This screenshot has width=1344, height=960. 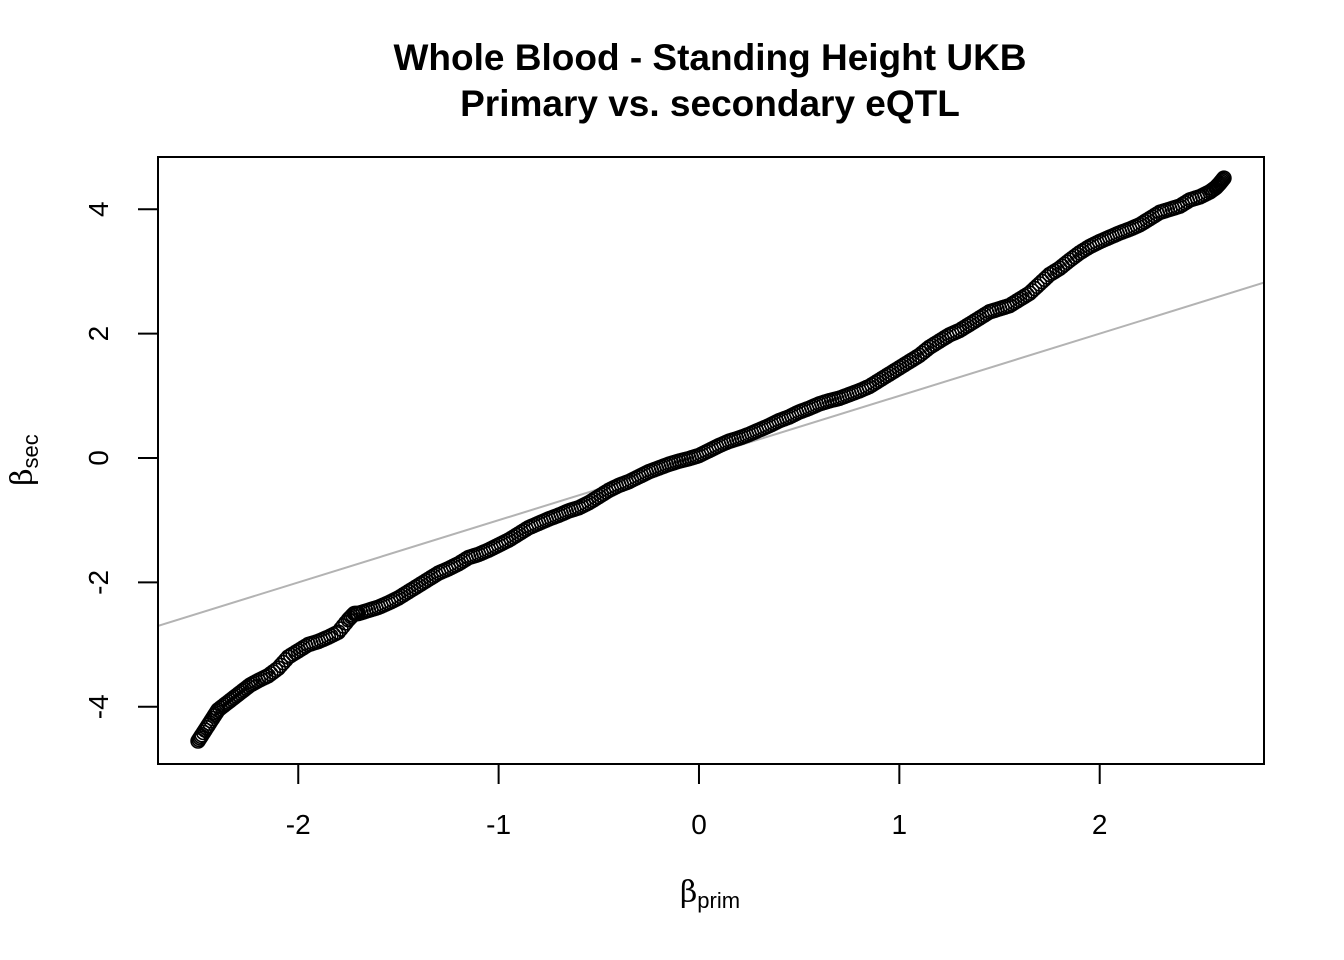 I want to click on y-axis-label: βsec, so click(x=24, y=460).